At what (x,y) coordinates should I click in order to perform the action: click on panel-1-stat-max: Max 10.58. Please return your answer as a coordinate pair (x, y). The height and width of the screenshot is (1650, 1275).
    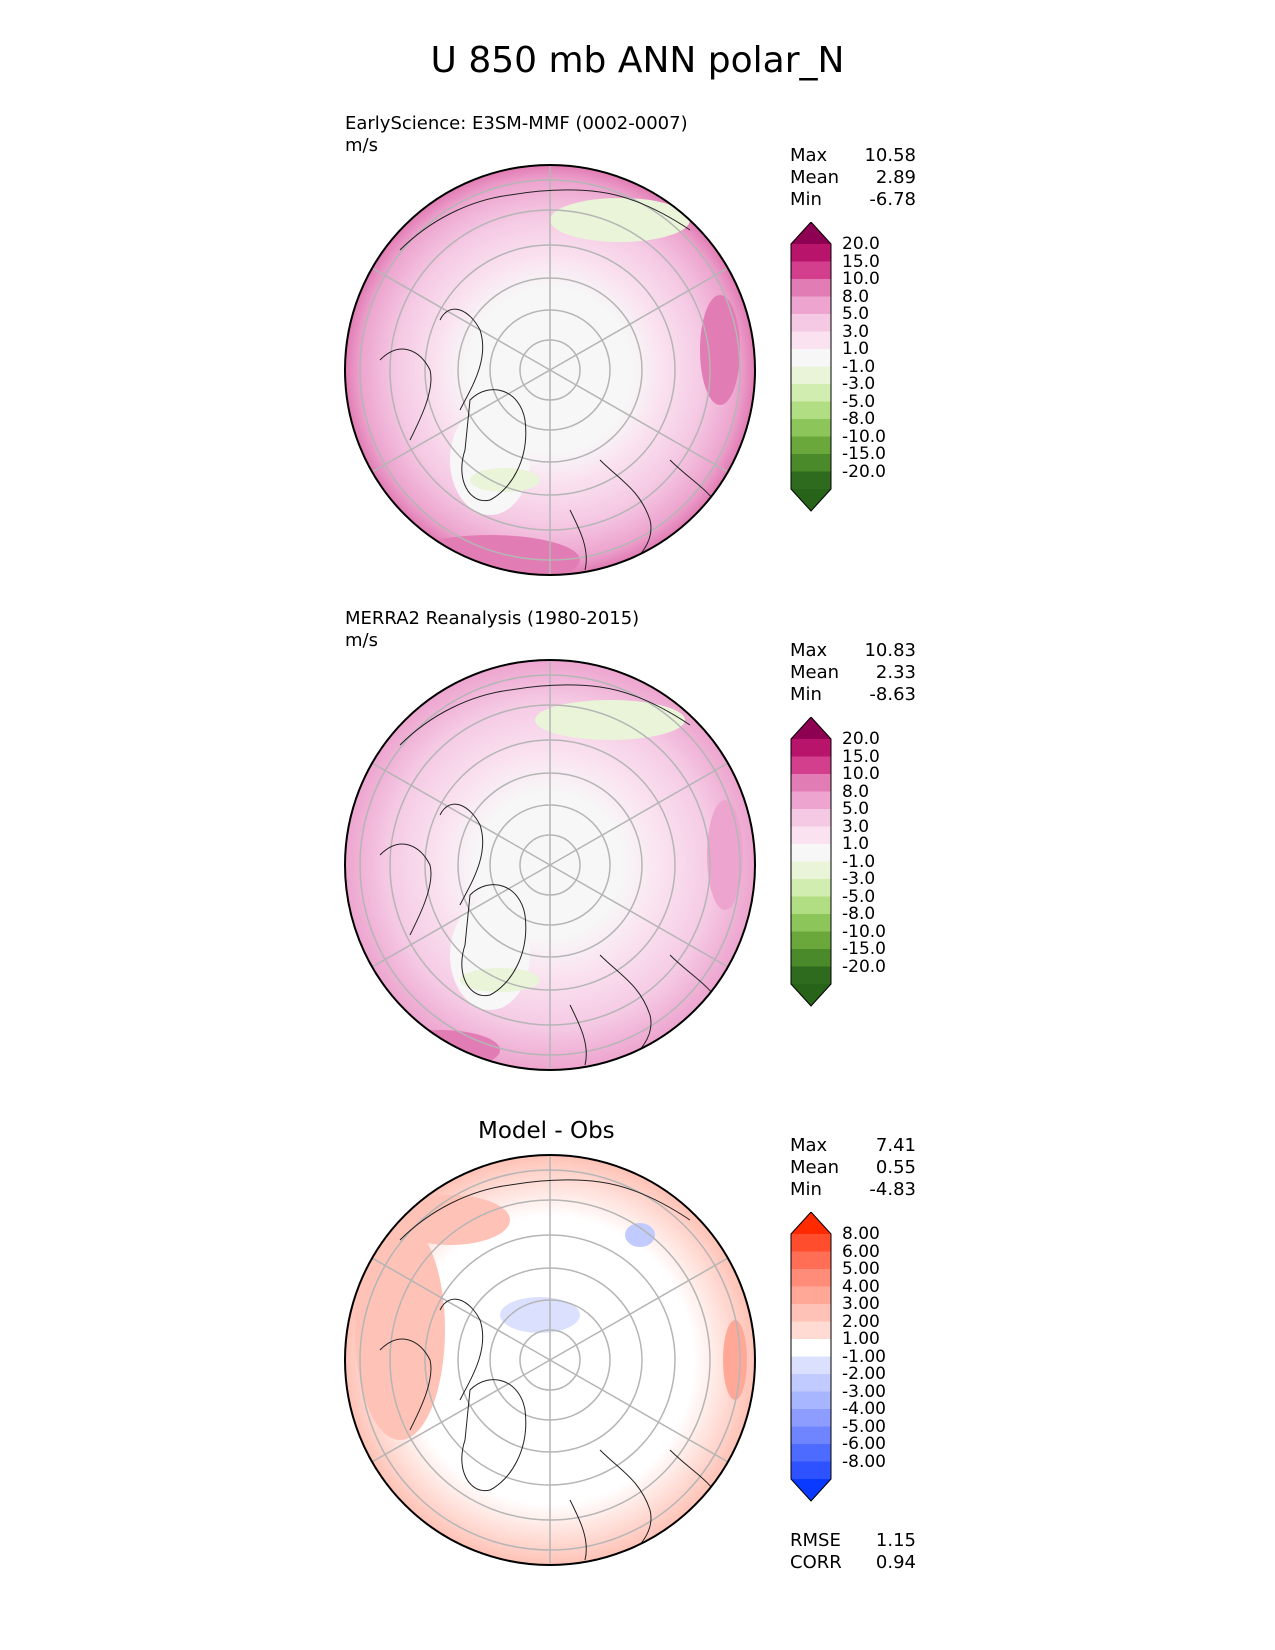
    Looking at the image, I should click on (853, 156).